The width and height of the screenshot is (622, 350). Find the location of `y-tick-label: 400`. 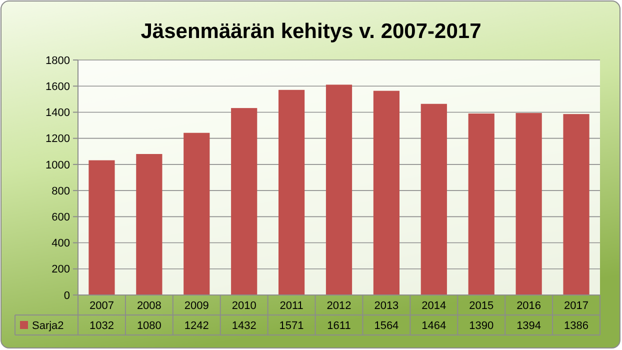

y-tick-label: 400 is located at coordinates (61, 244).